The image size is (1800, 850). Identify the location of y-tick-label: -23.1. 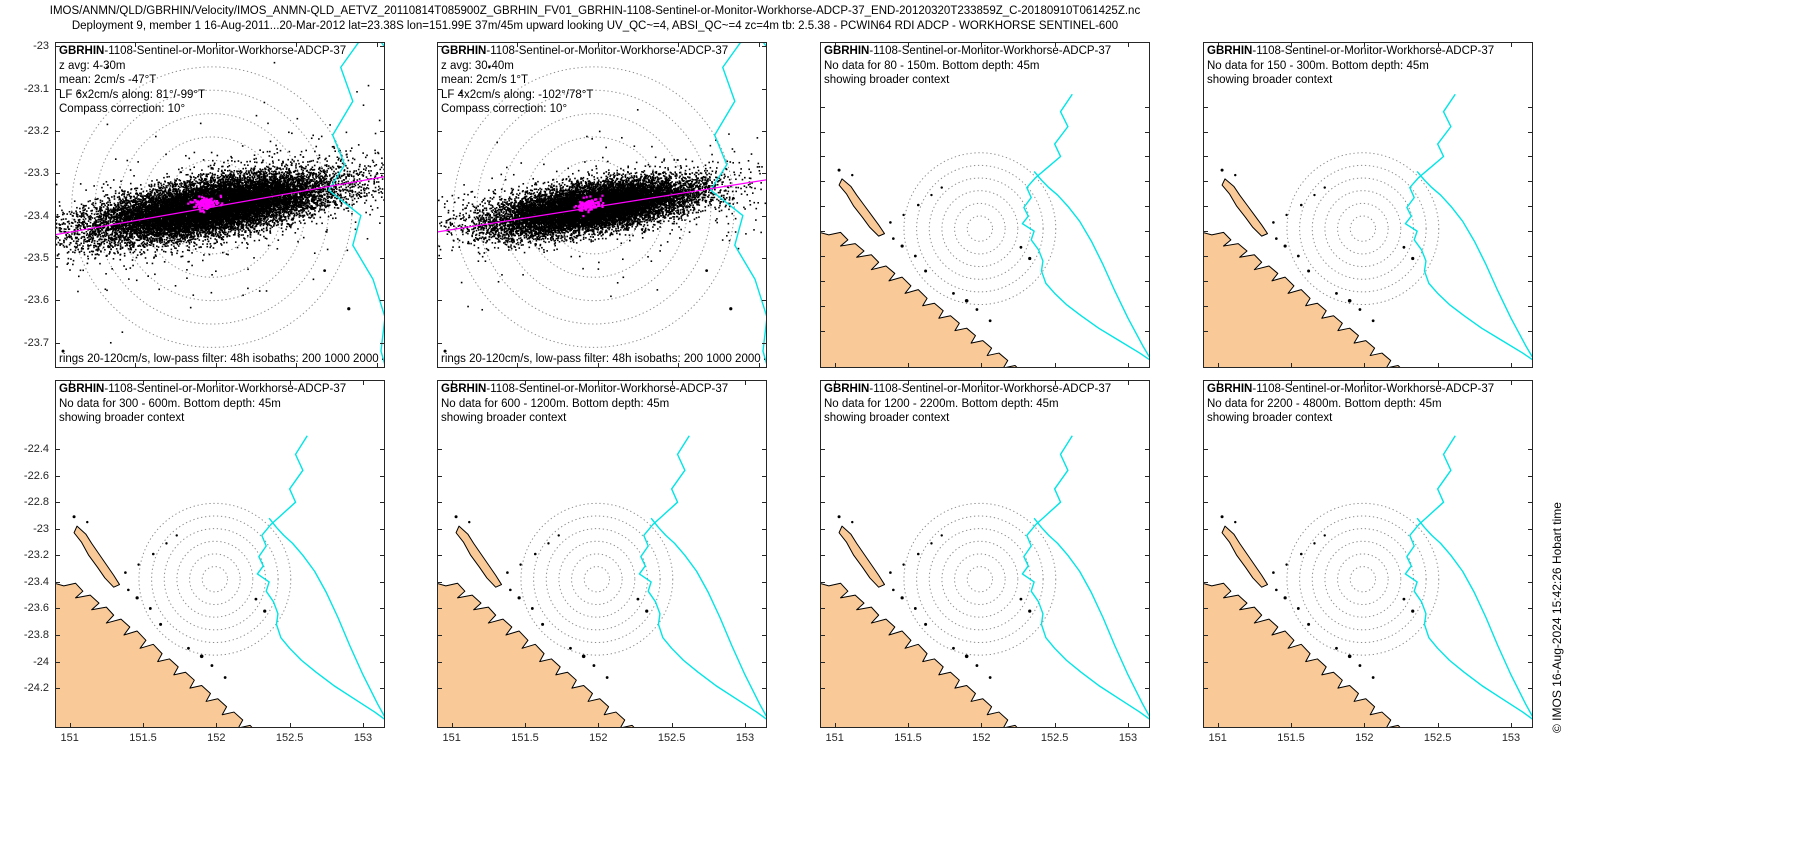
(36, 88).